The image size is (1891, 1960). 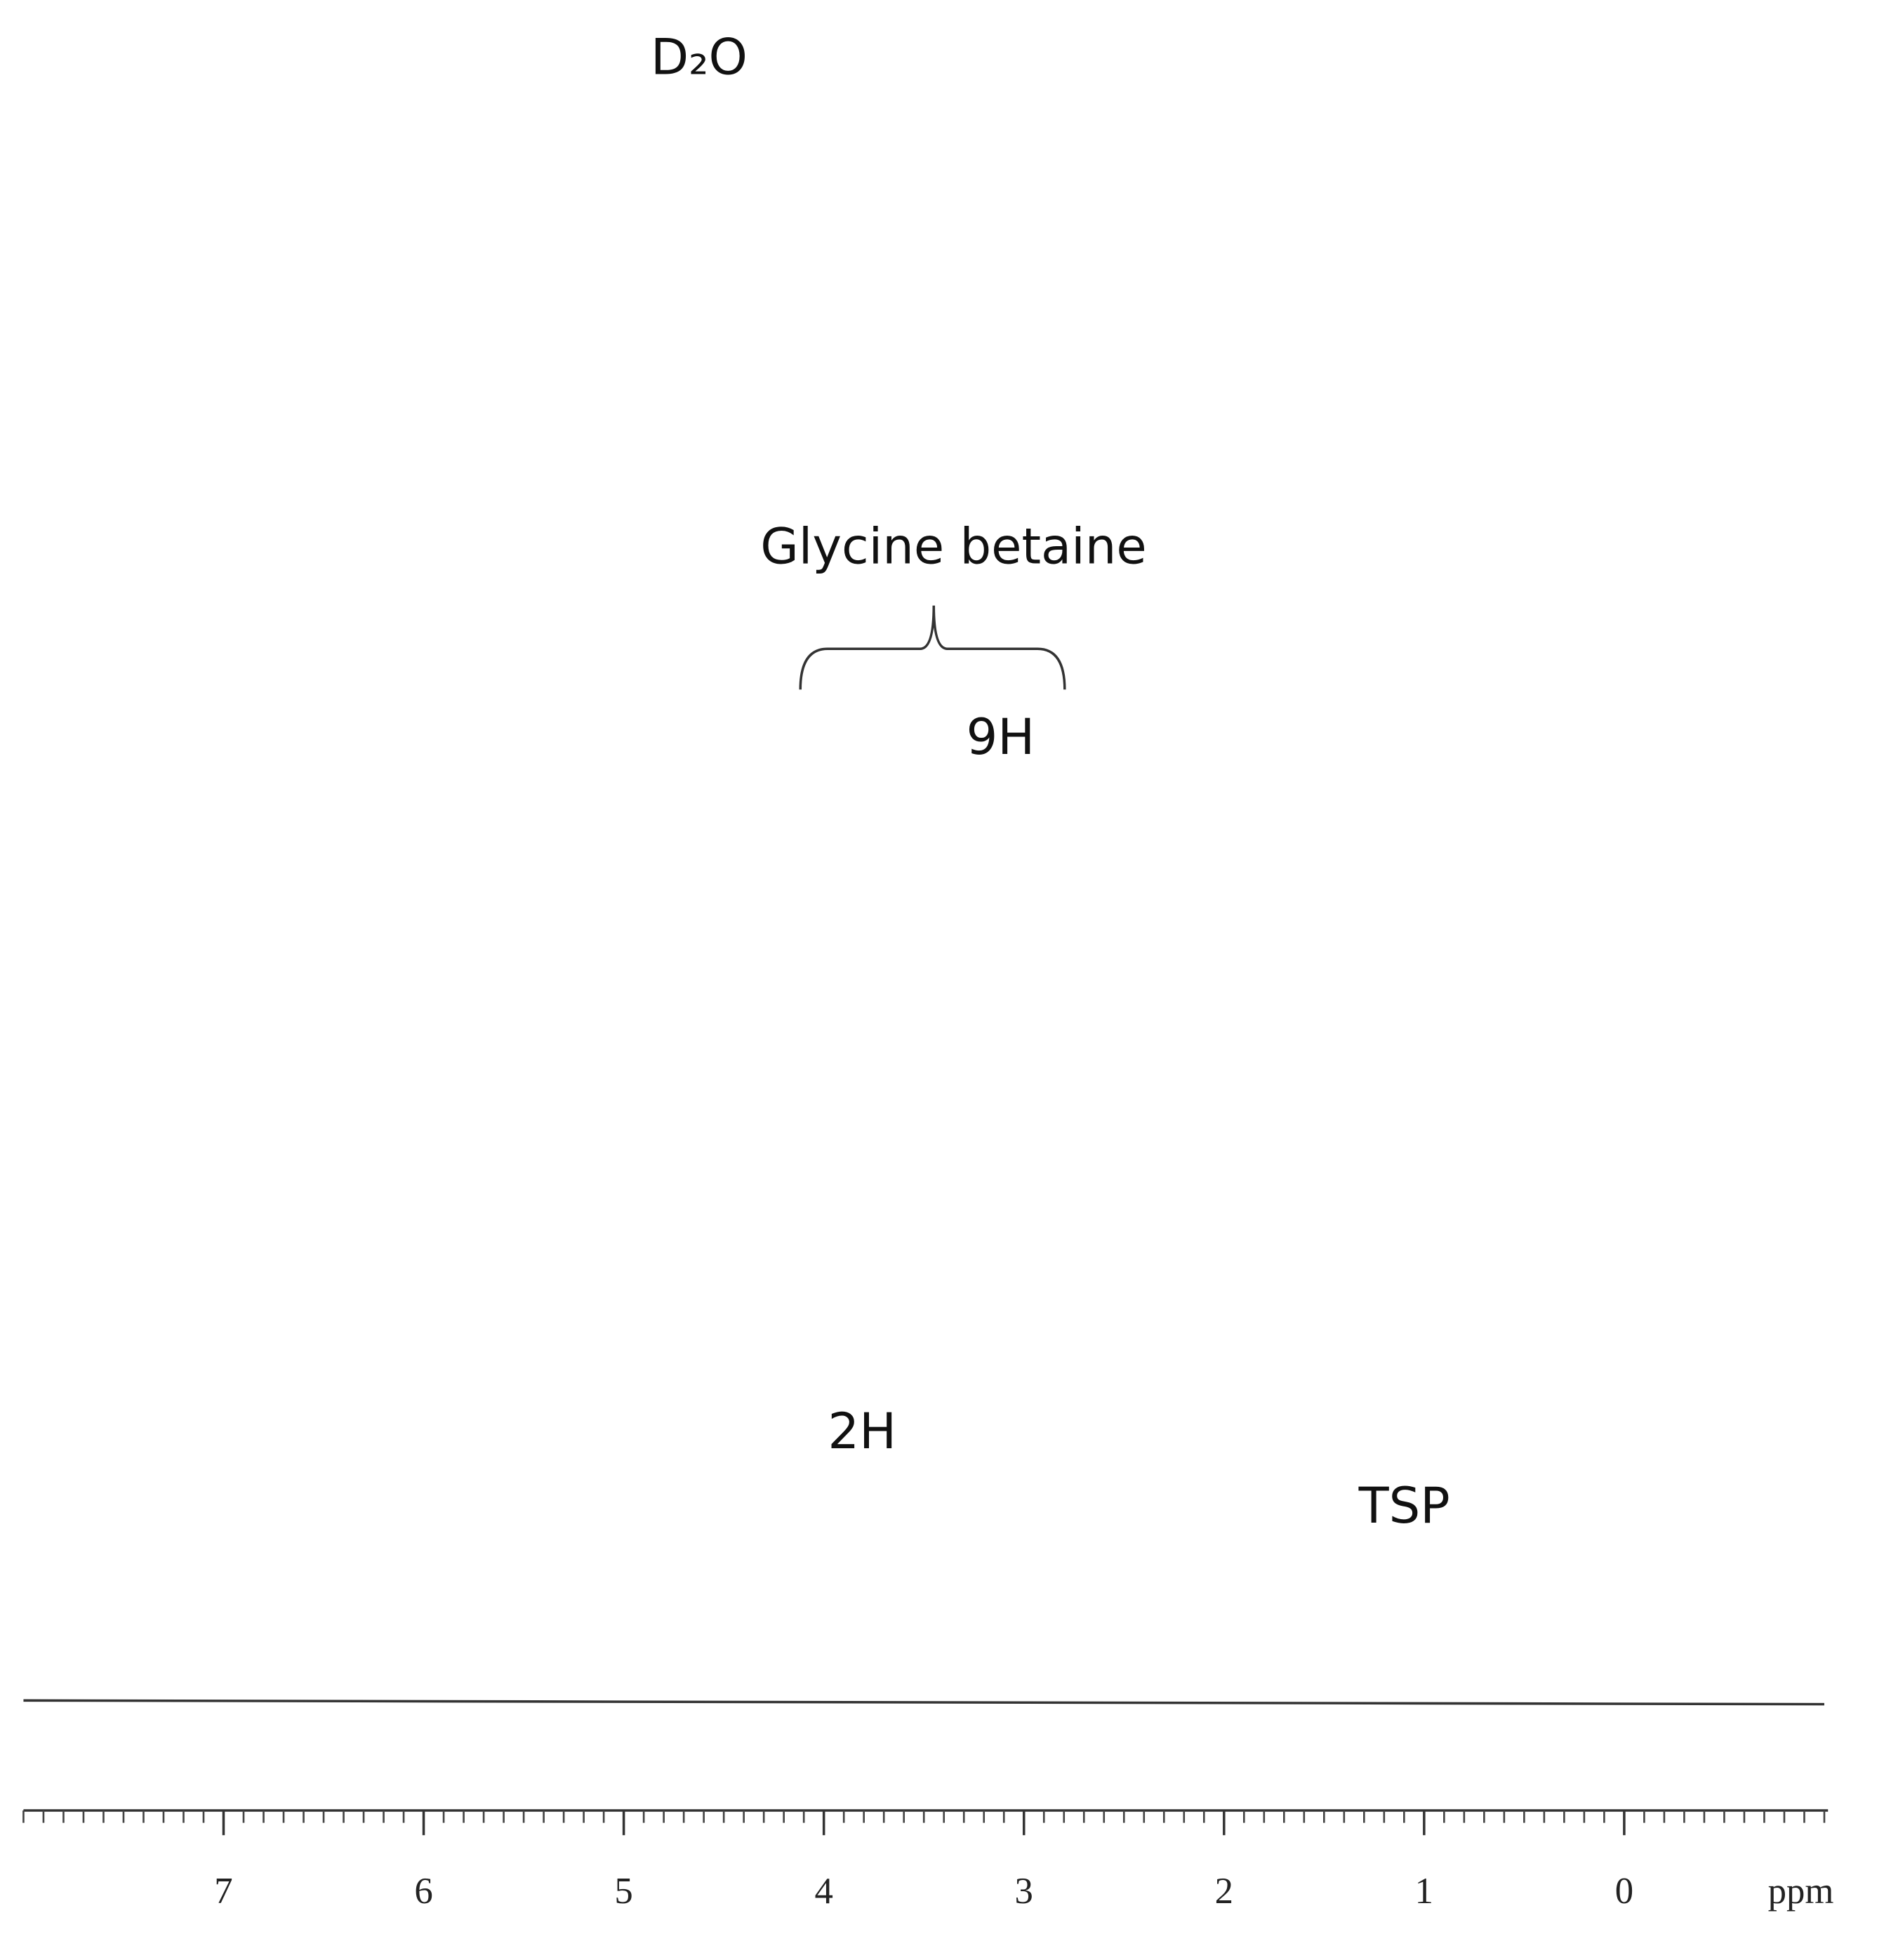 I want to click on annotation: TSP, so click(x=1404, y=1506).